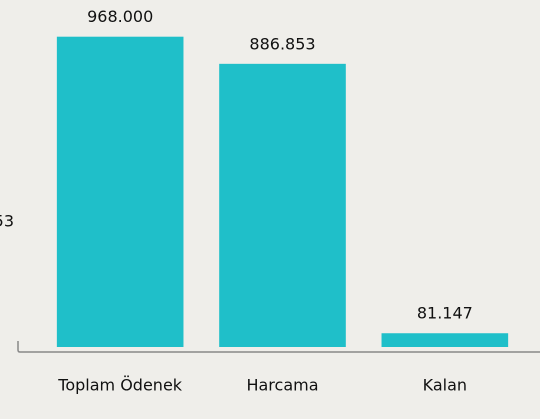  What do you see at coordinates (445, 340) in the screenshot?
I see `bar` at bounding box center [445, 340].